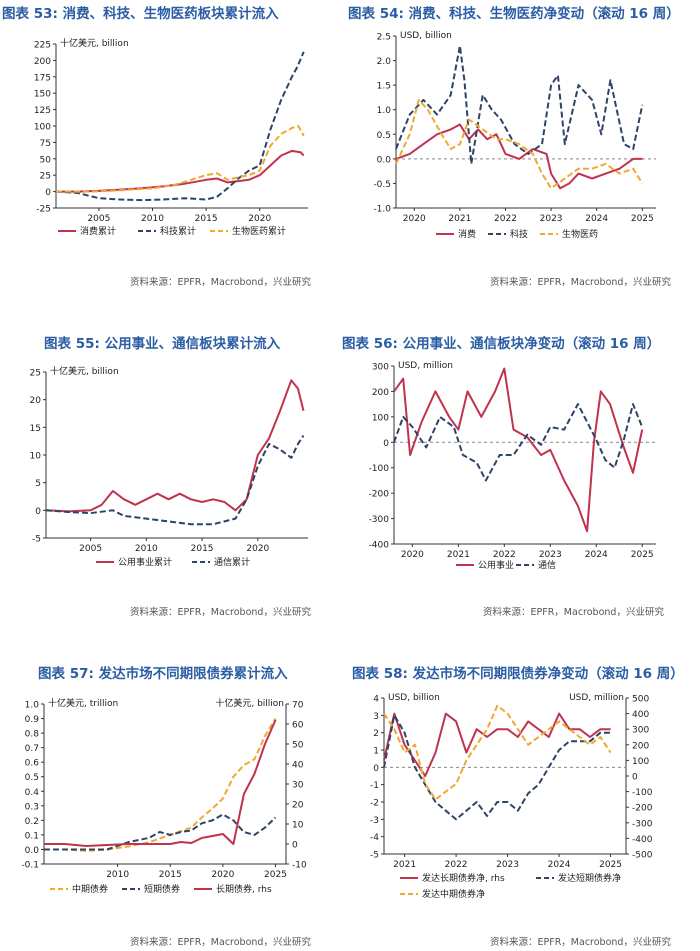 This screenshot has height=951, width=700. Describe the element at coordinates (425, 366) in the screenshot. I see `unit-label: USD, million` at that location.